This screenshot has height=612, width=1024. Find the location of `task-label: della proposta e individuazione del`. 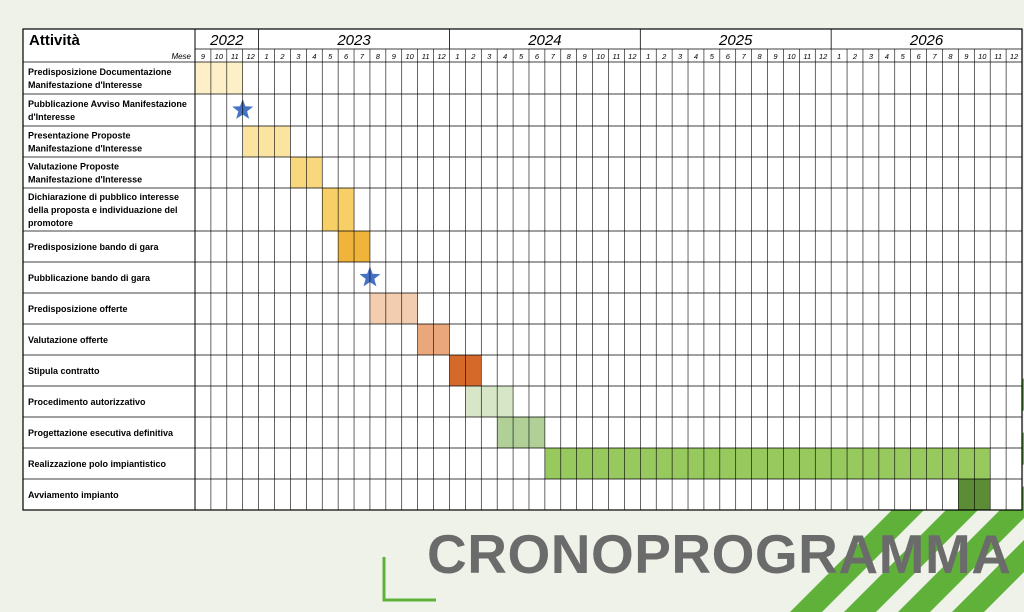

task-label: della proposta e individuazione del is located at coordinates (103, 210).